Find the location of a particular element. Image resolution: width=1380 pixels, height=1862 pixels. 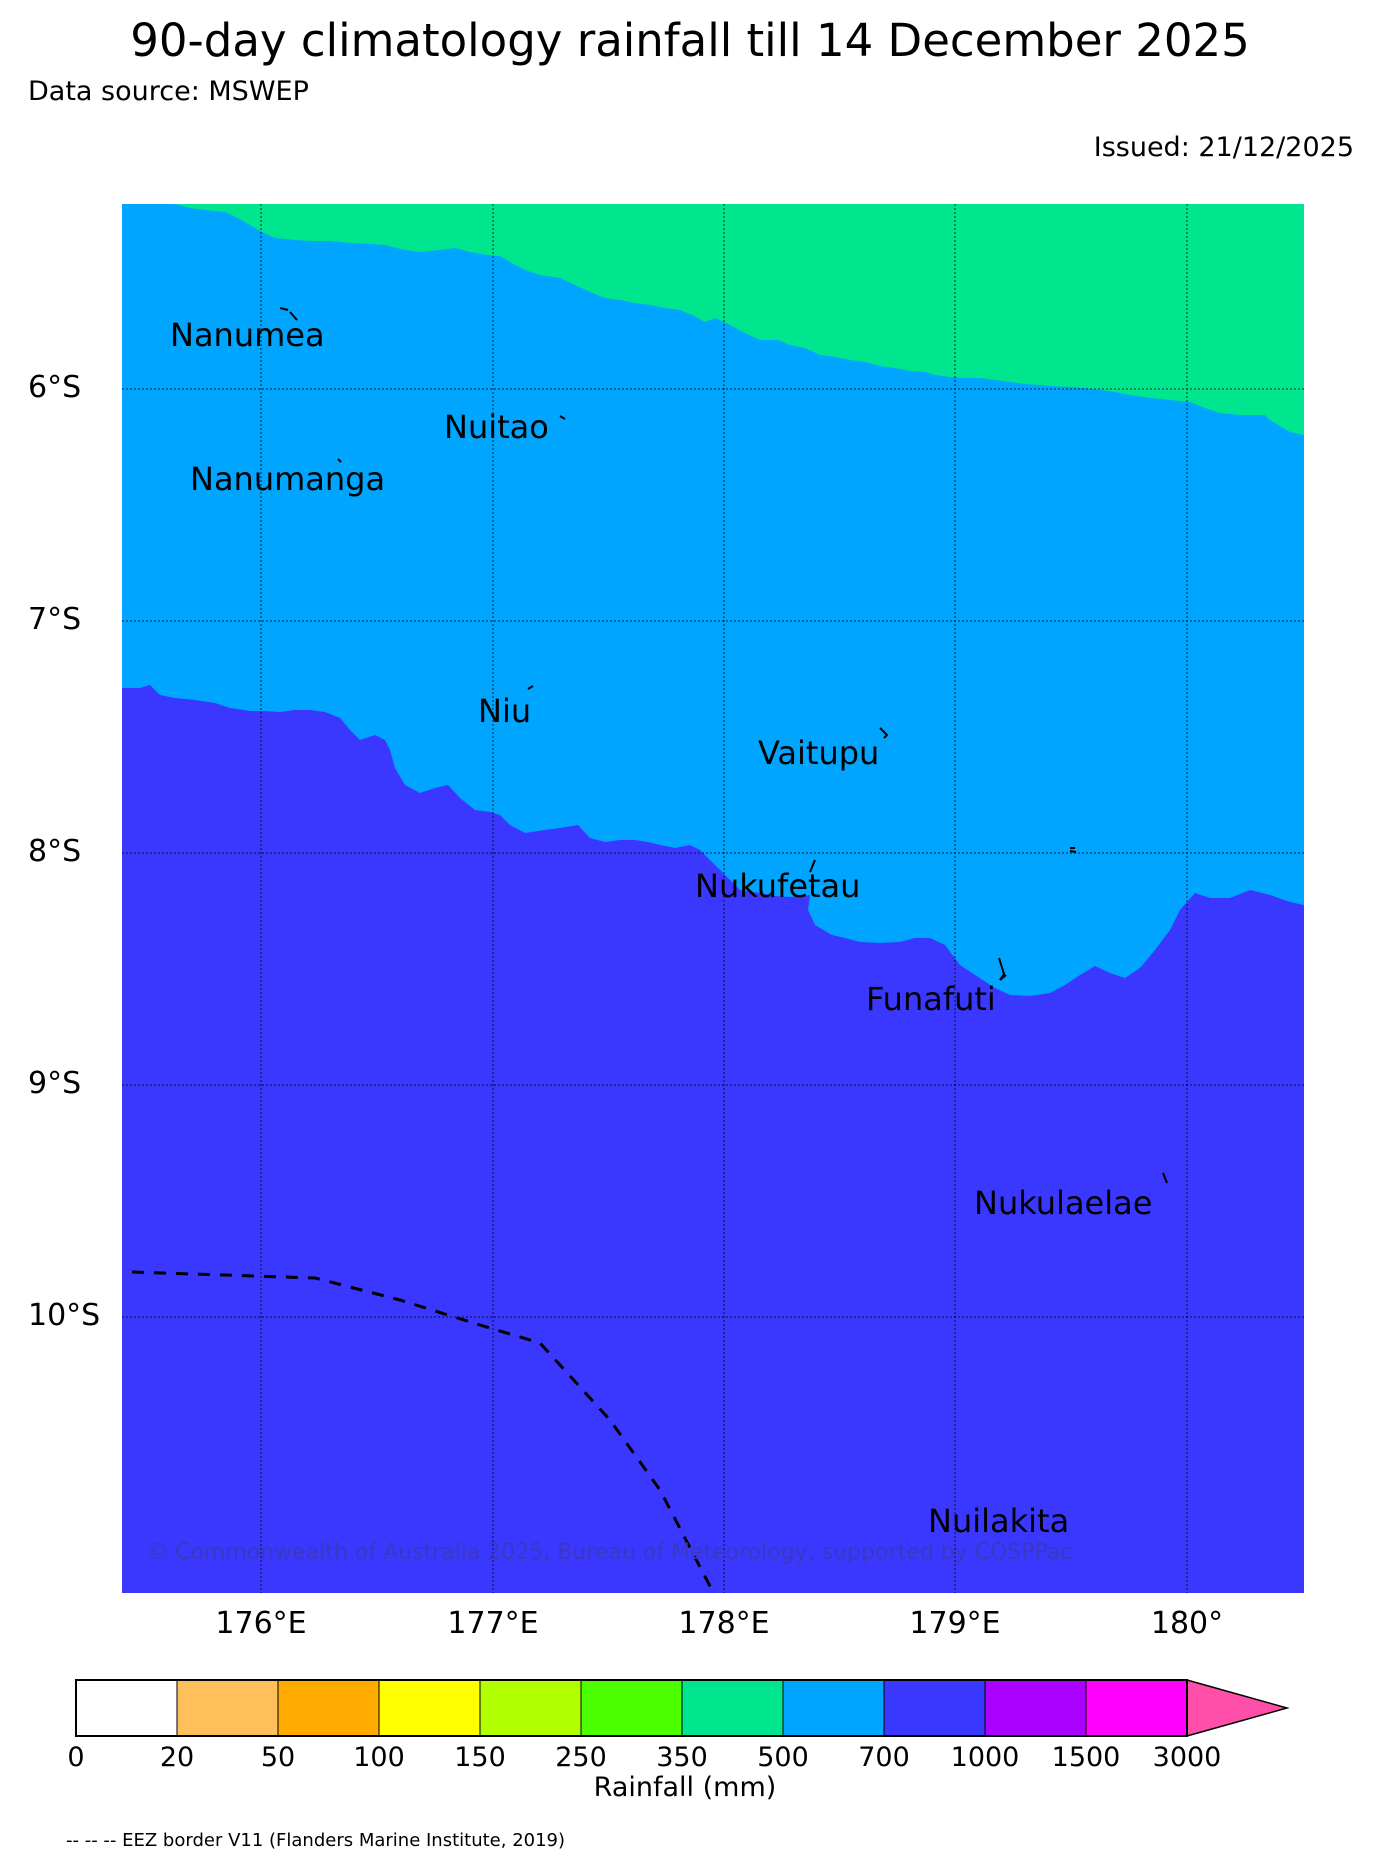

colorbar-tick-100: 100 is located at coordinates (379, 1757).